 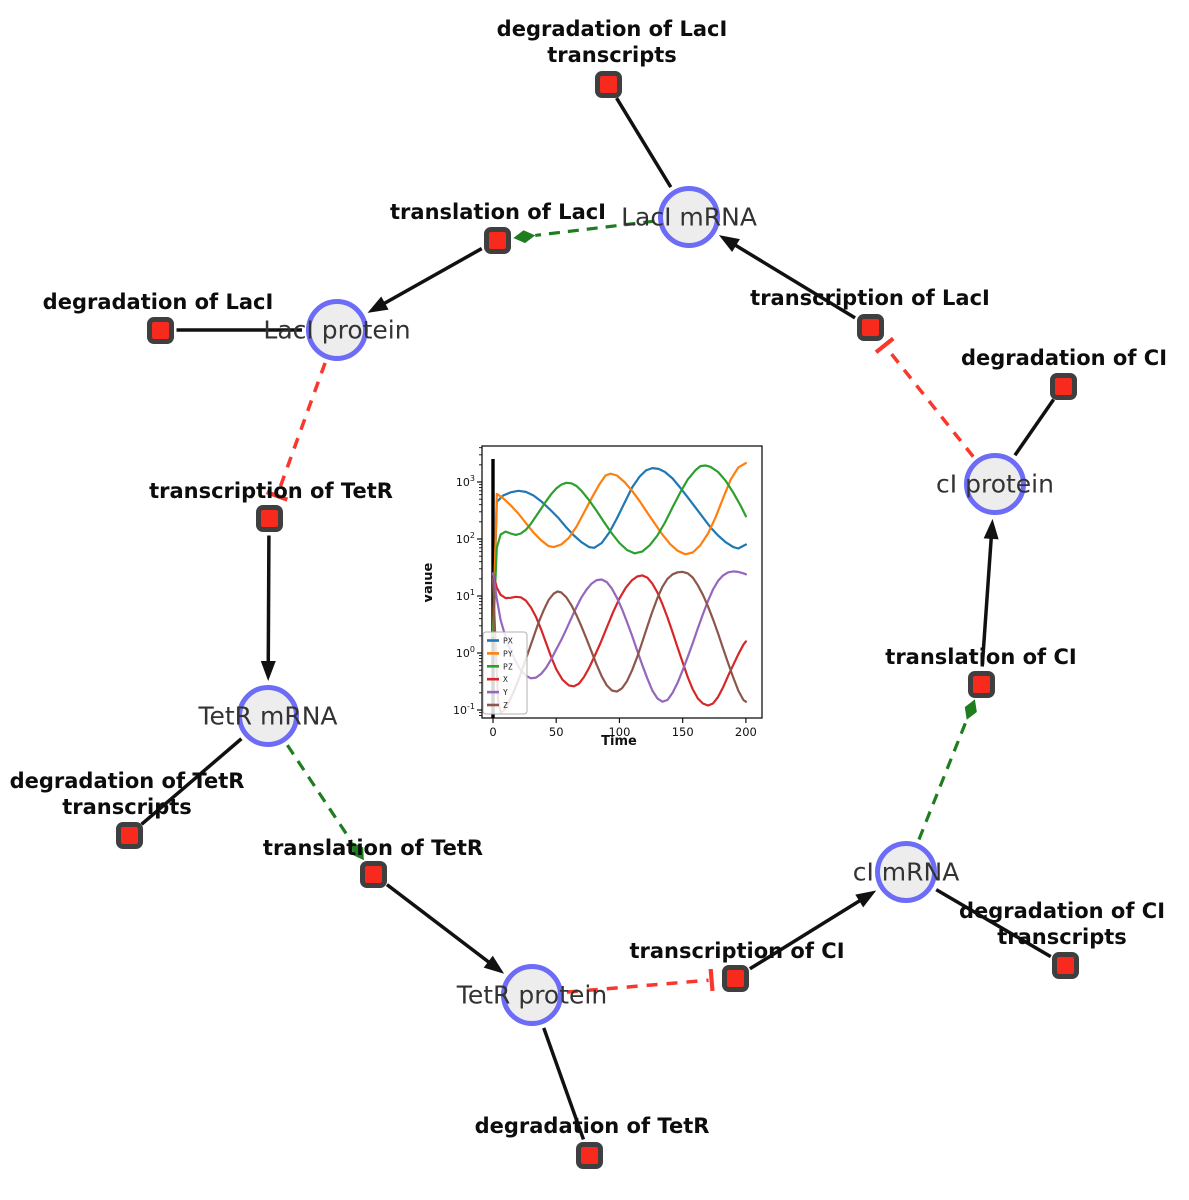 I want to click on edge-tetR-protein-to-transcription-cI, so click(x=637, y=986).